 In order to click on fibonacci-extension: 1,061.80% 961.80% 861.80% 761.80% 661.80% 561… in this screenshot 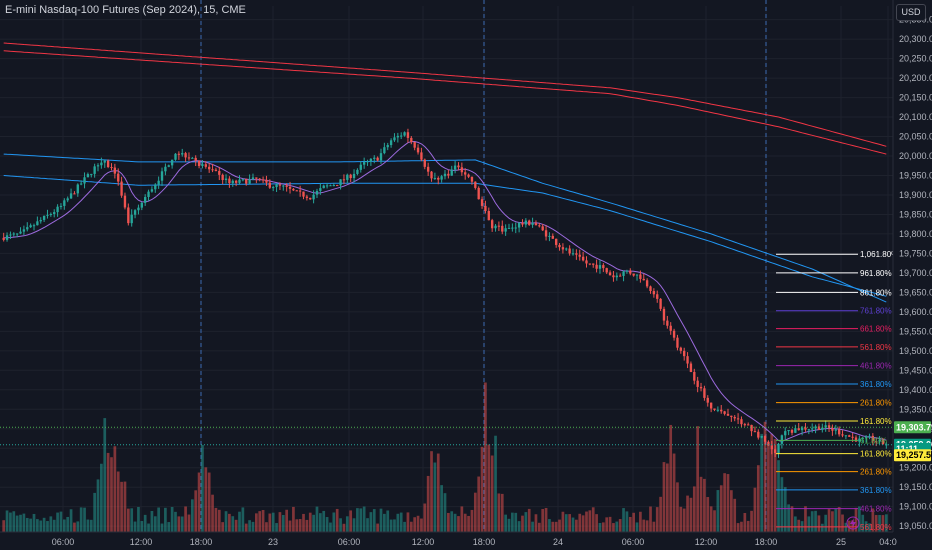, I will do `click(837, 391)`.